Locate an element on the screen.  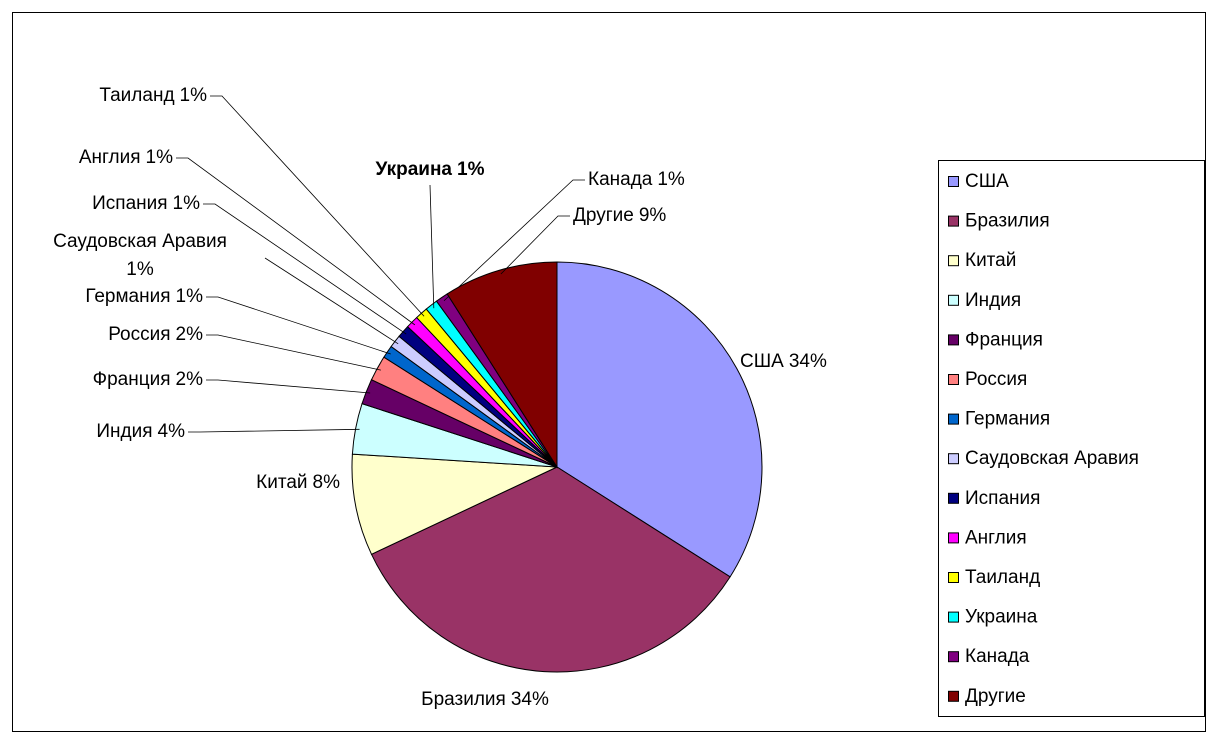
data-label-name: Англия is located at coordinates (110, 157).